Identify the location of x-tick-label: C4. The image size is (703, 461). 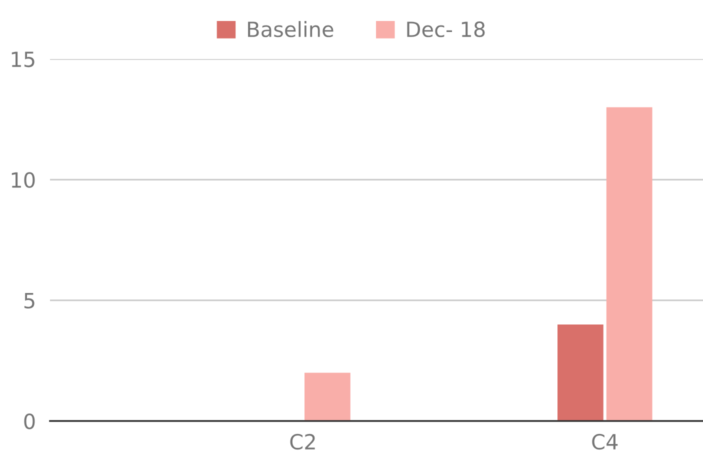
(605, 442).